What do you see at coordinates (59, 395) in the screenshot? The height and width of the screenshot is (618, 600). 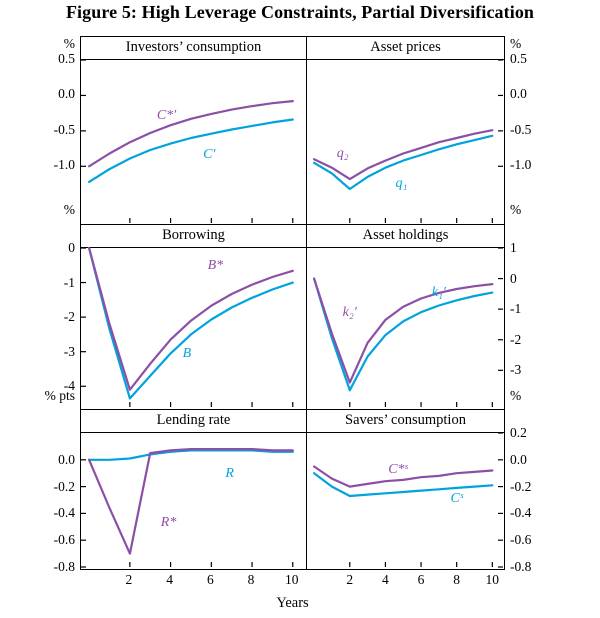 I see `axis-unit-label: % pts` at bounding box center [59, 395].